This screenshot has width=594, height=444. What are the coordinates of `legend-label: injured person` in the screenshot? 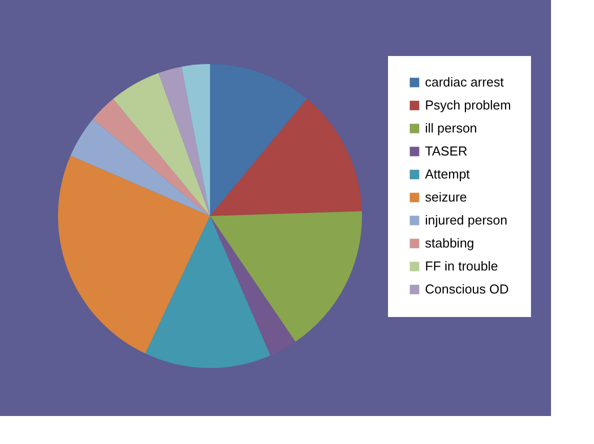 It's located at (466, 220).